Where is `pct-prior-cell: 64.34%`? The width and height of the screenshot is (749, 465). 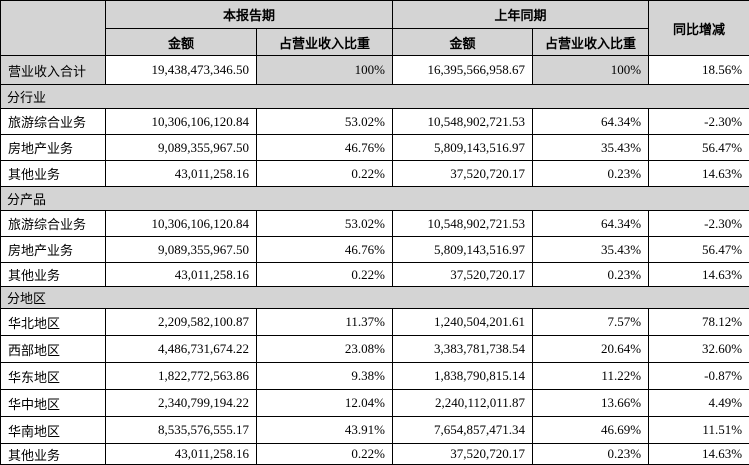 pct-prior-cell: 64.34% is located at coordinates (591, 223).